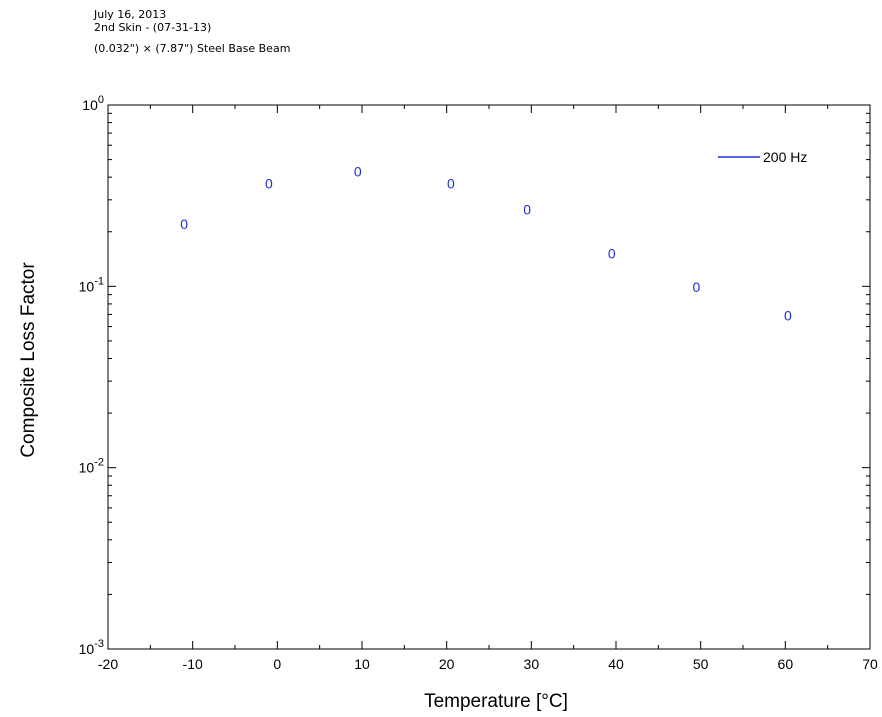 This screenshot has height=717, width=882. Describe the element at coordinates (447, 664) in the screenshot. I see `x-tick-label: 20` at that location.